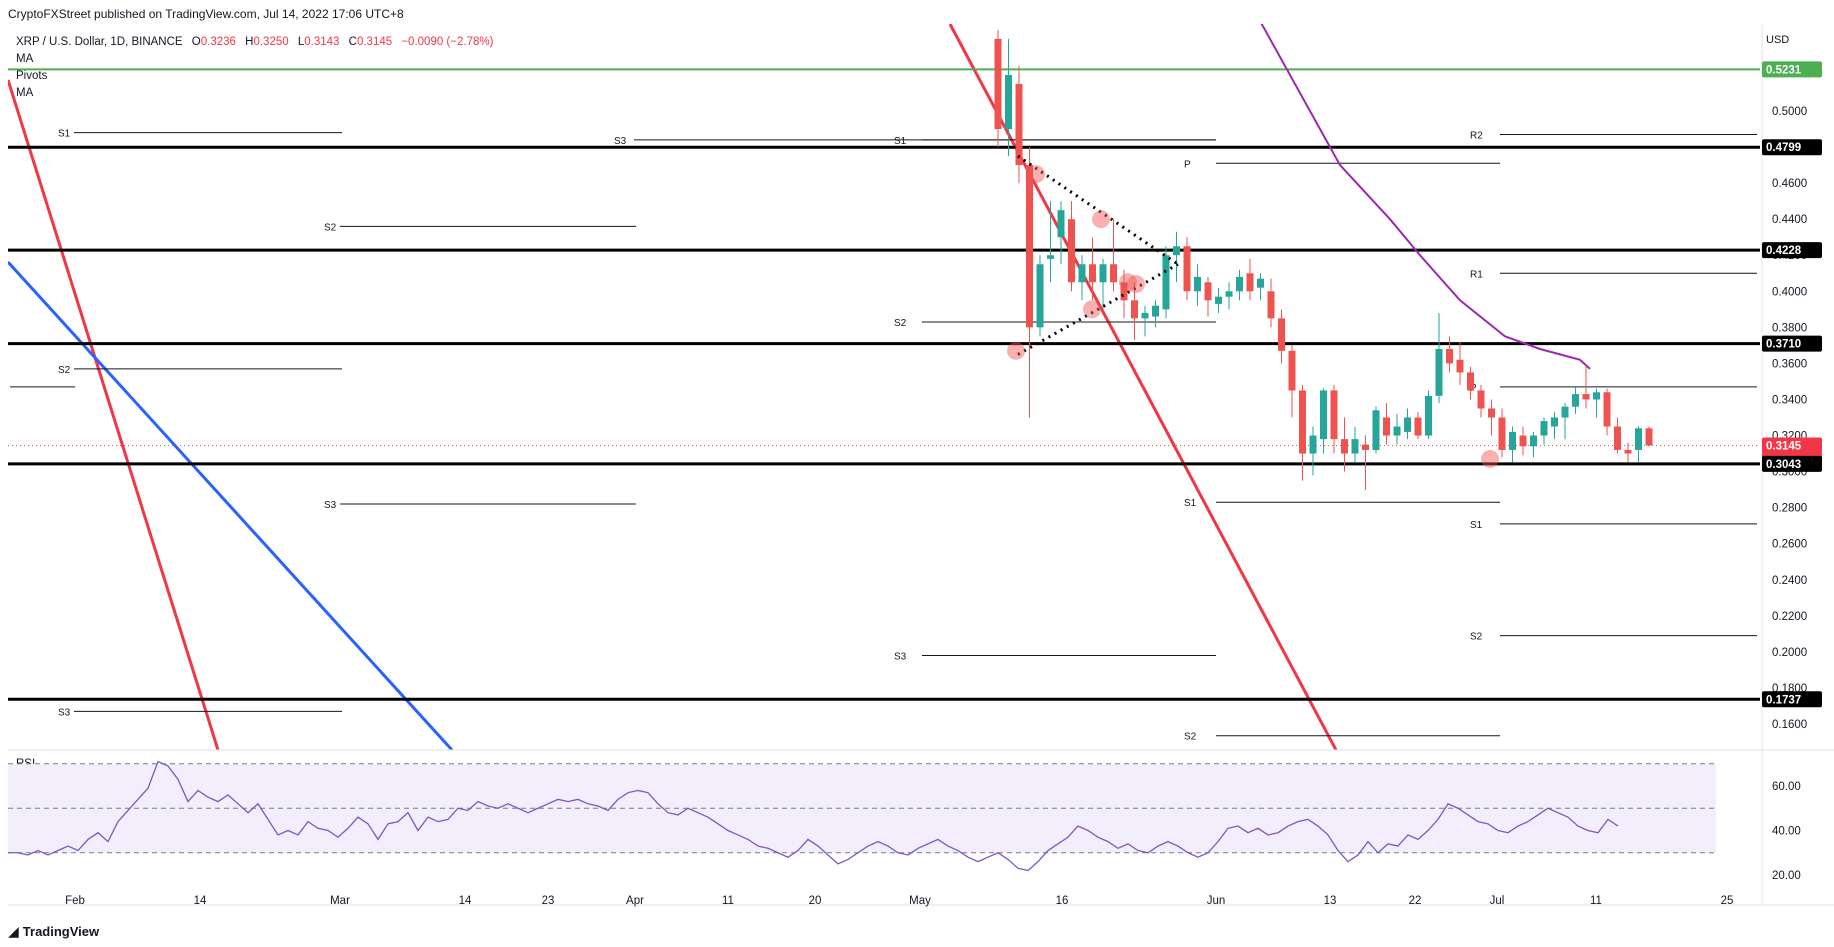 The image size is (1834, 947). I want to click on footer: ◢ TradingView, so click(53, 931).